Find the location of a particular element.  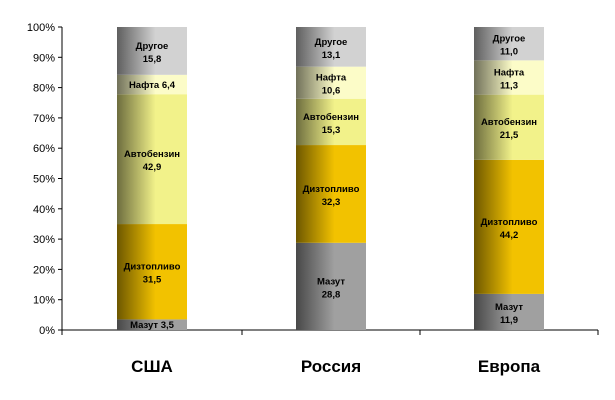

segment-value-label: 11,0 is located at coordinates (509, 52).